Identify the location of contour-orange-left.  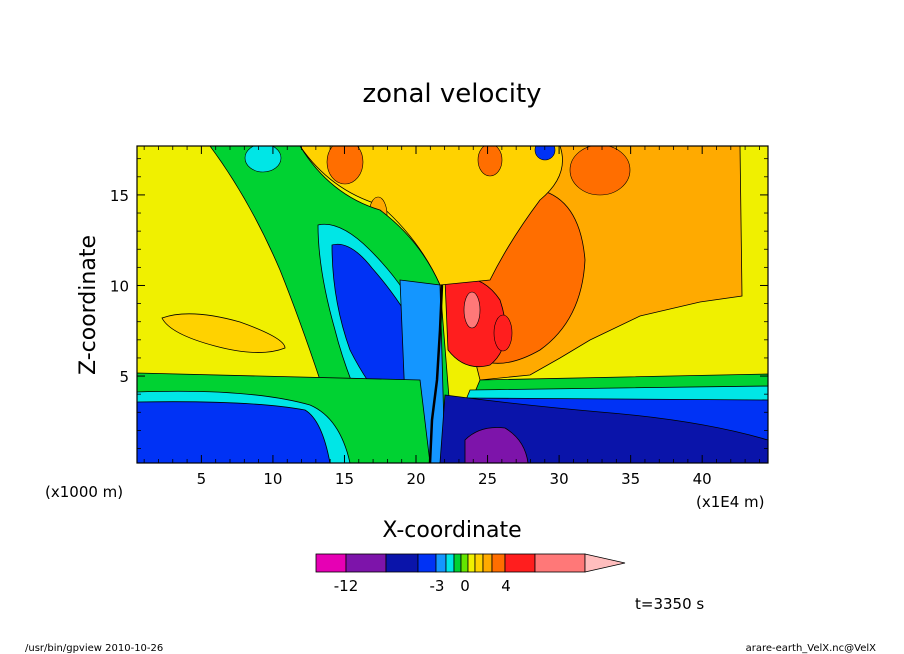
(223, 333).